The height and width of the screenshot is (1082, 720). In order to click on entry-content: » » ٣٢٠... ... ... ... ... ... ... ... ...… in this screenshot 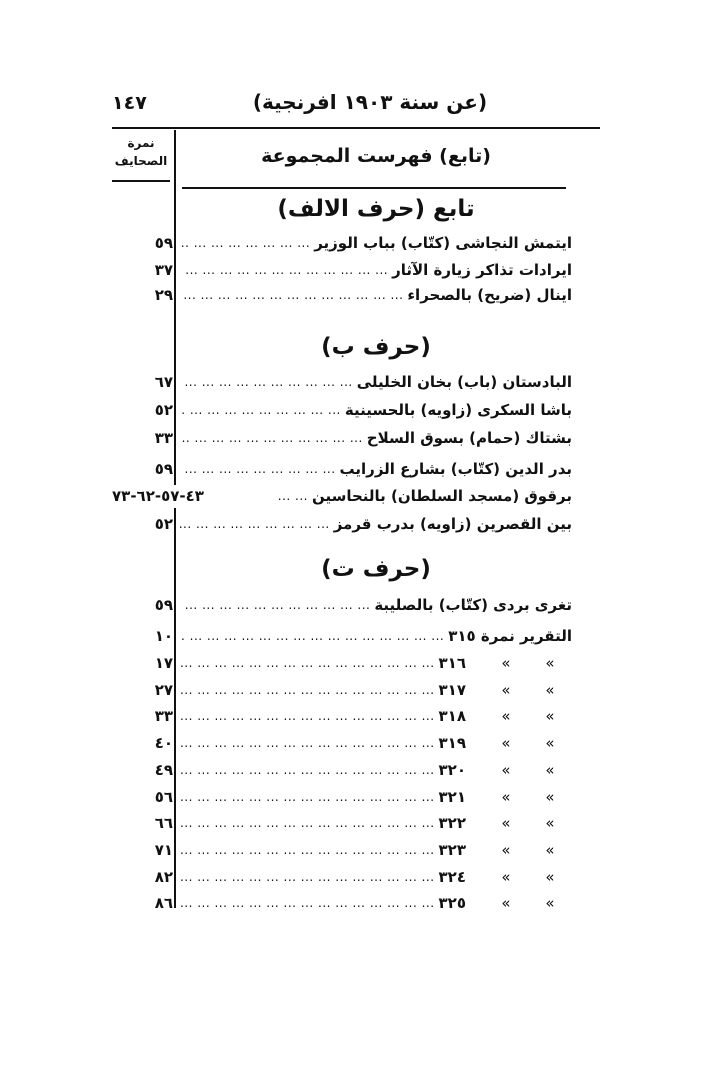, I will do `click(376, 770)`.